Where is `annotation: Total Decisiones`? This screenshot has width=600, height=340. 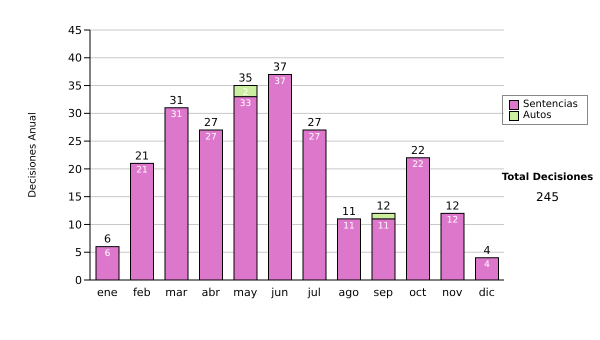
annotation: Total Decisiones is located at coordinates (547, 177).